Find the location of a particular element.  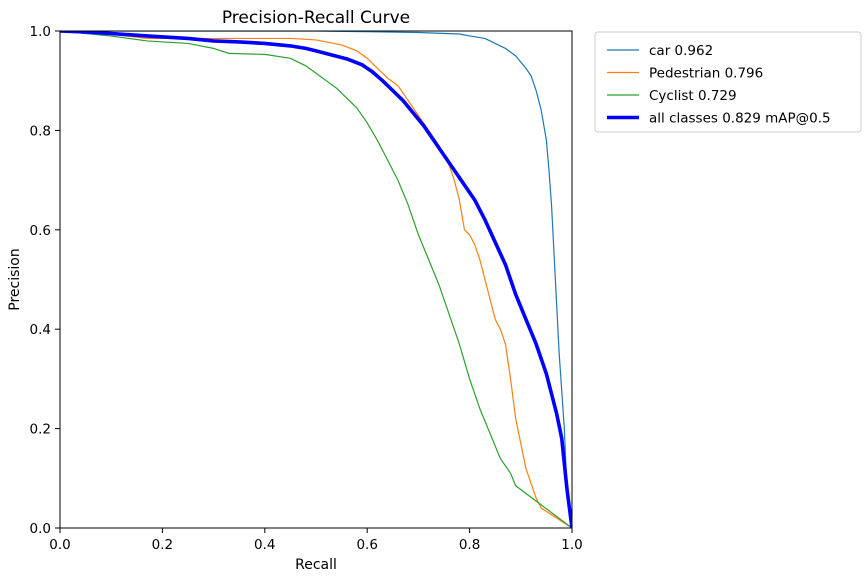

y-tick-label: 0.8 is located at coordinates (40, 131).